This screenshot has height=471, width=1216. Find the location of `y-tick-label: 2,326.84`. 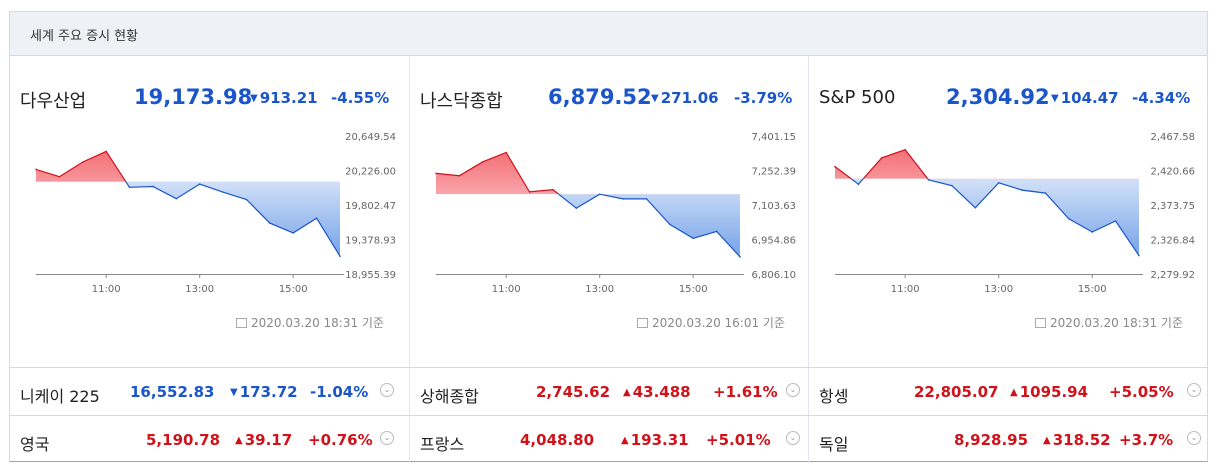

y-tick-label: 2,326.84 is located at coordinates (1172, 241).